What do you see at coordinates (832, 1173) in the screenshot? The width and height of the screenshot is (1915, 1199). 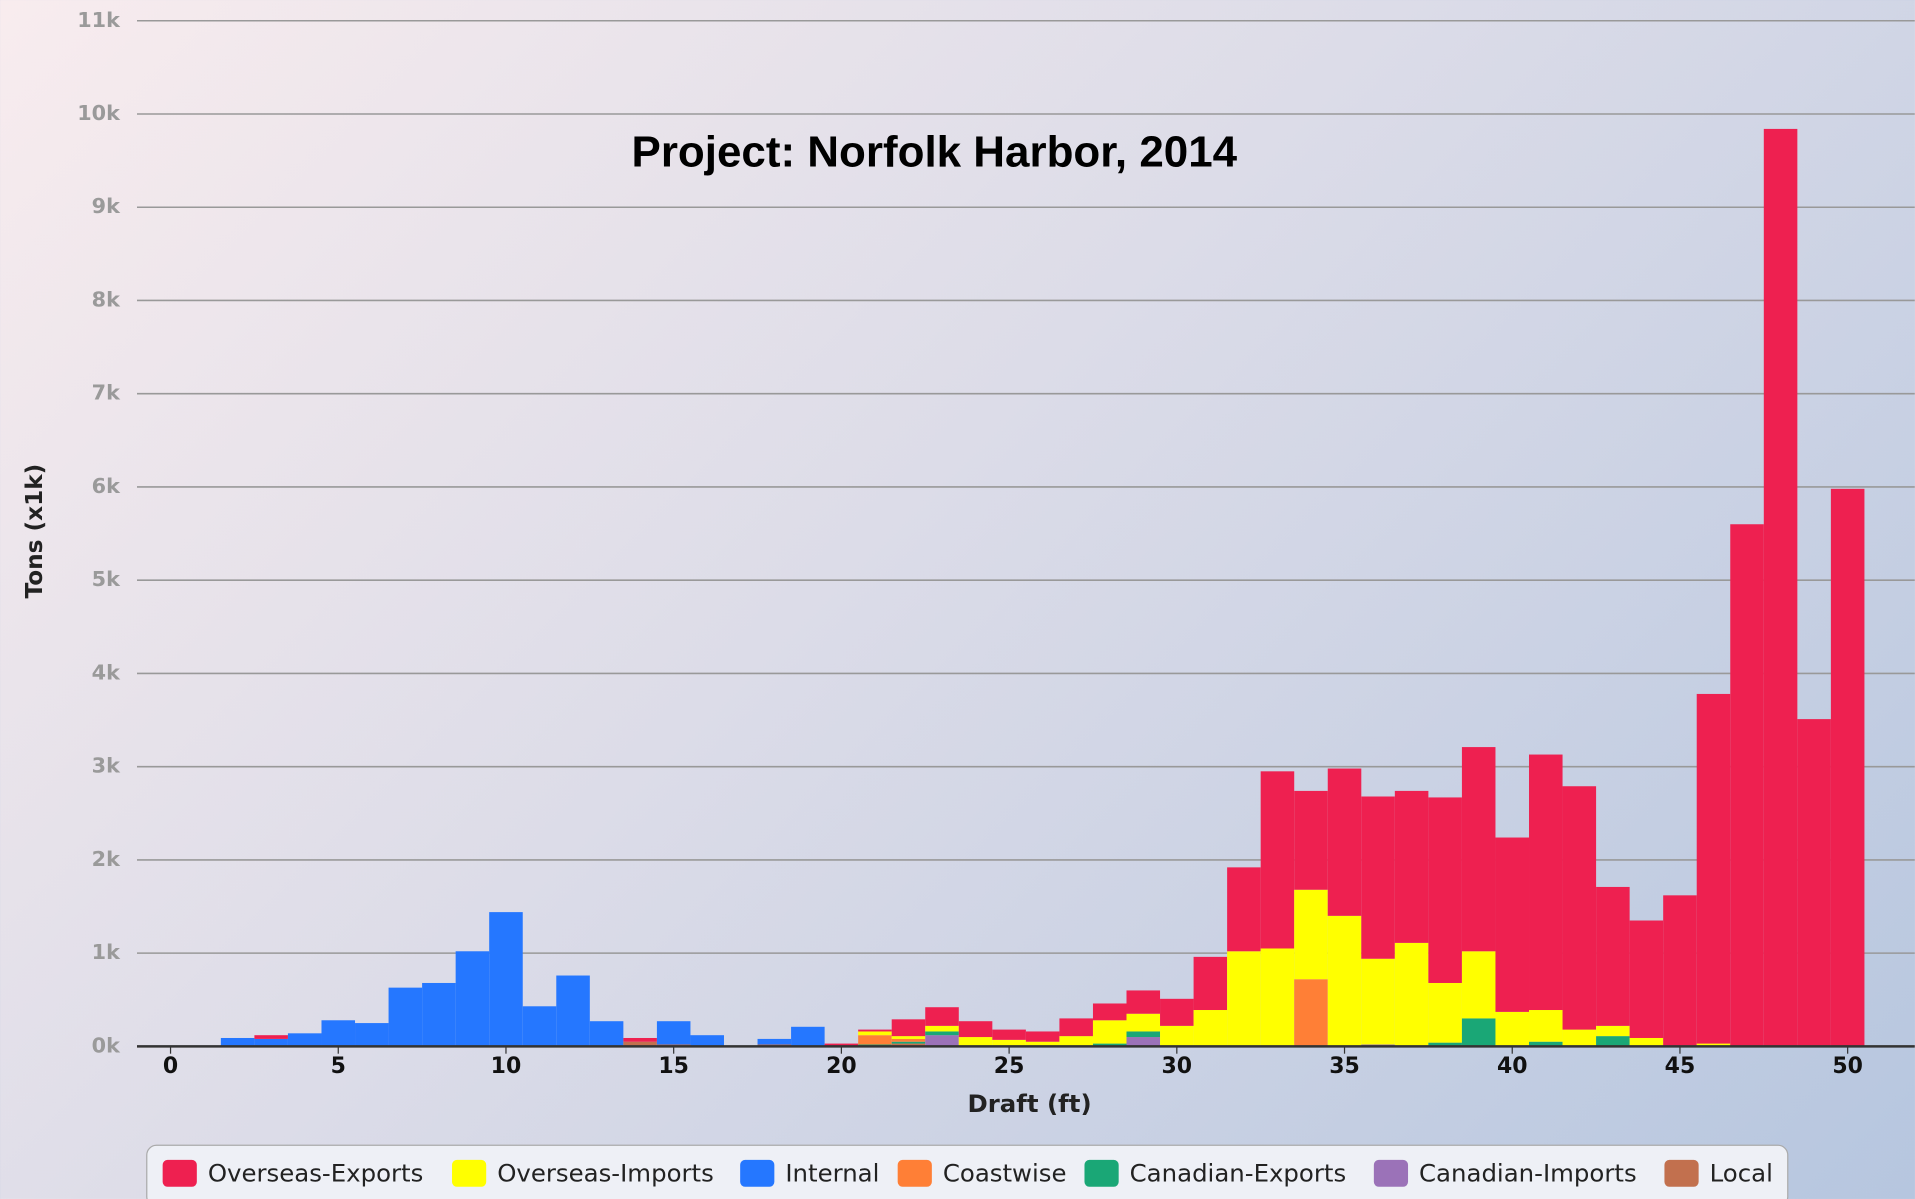 I see `legend-label: Internal` at bounding box center [832, 1173].